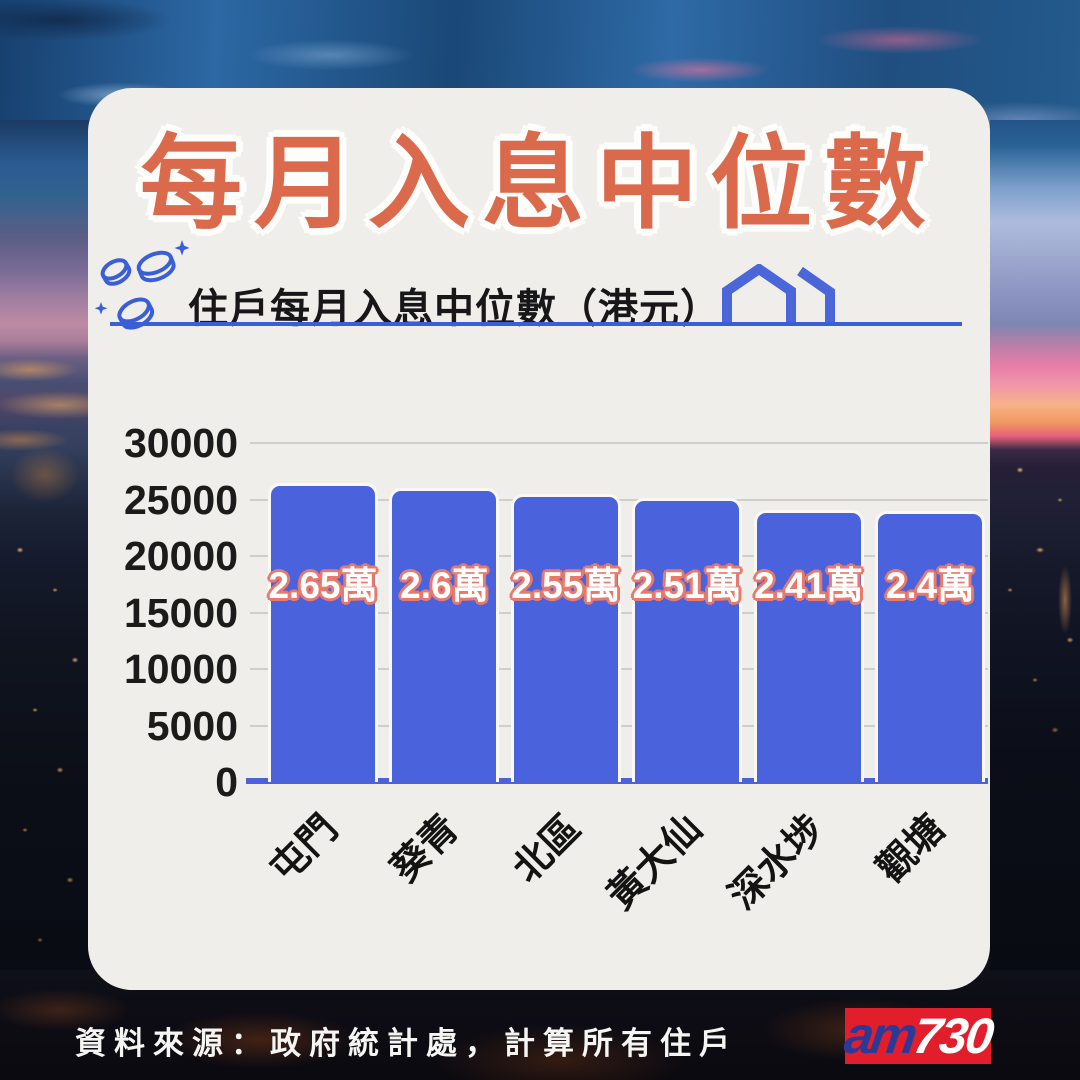  I want to click on bar-value-label: 2.6萬, so click(444, 585).